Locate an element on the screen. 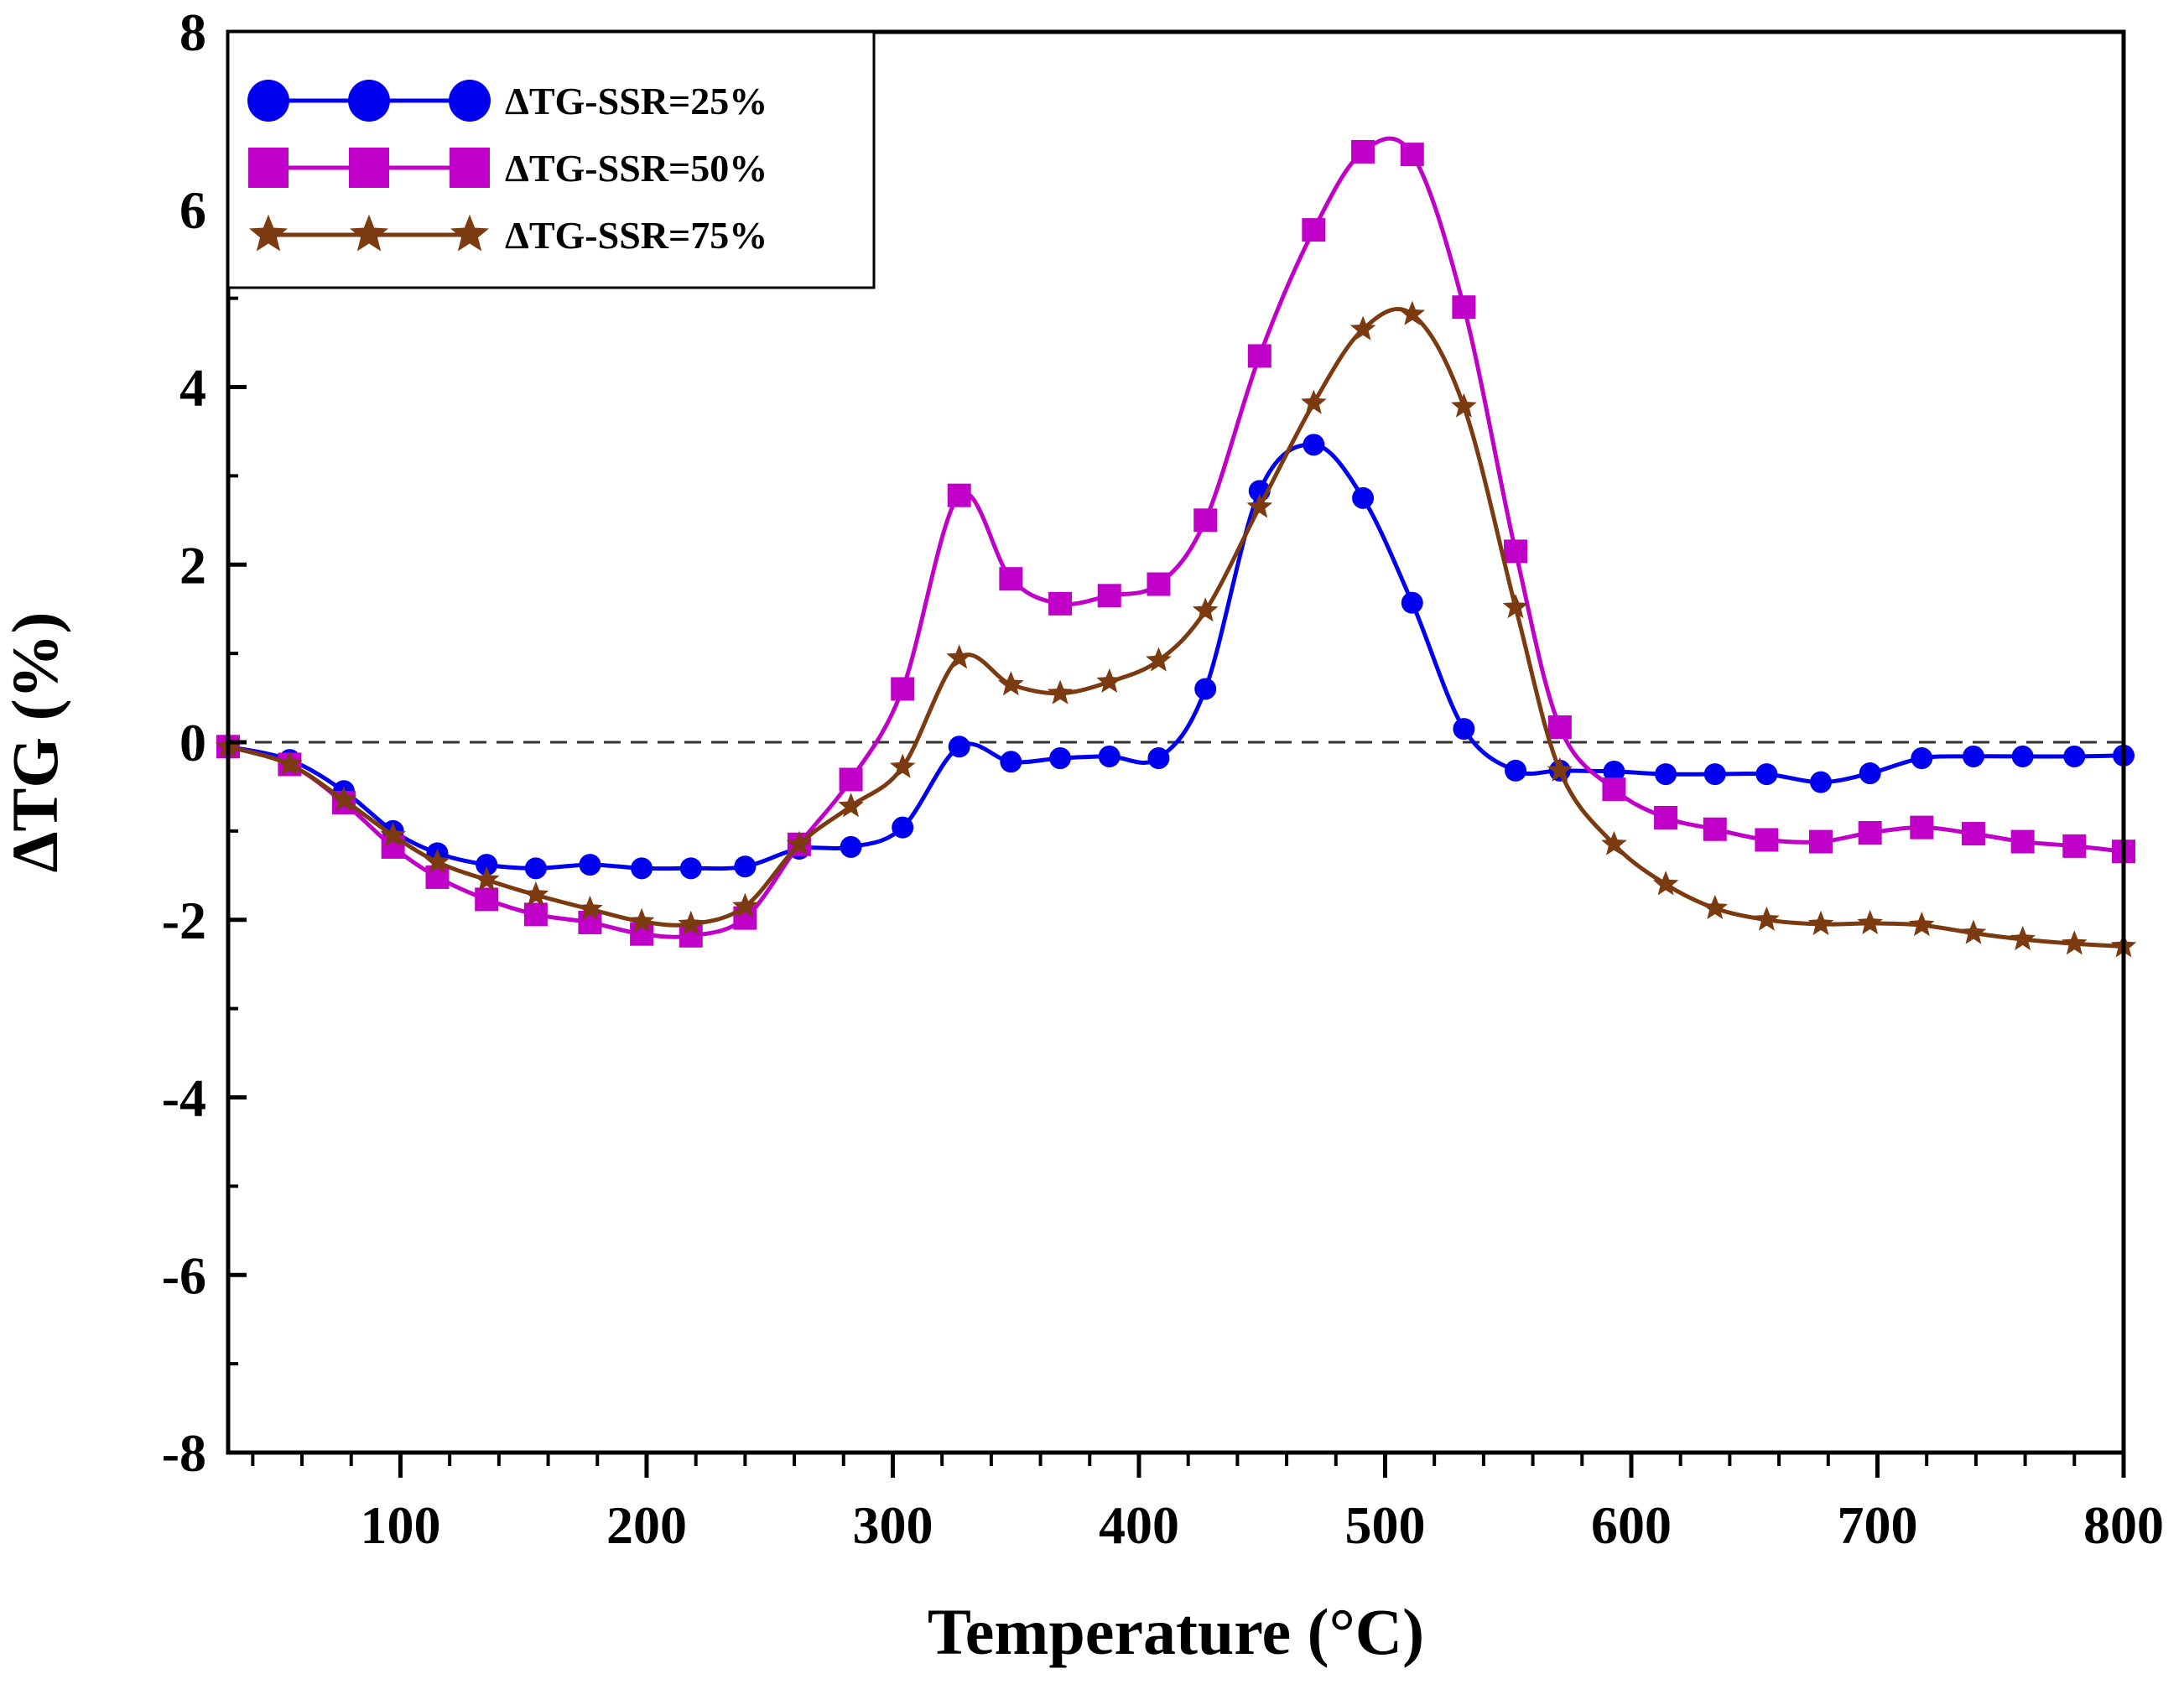 This screenshot has width=2184, height=1705. legend-item-ssr-25: ΔTG-SSR=25% is located at coordinates (507, 101).